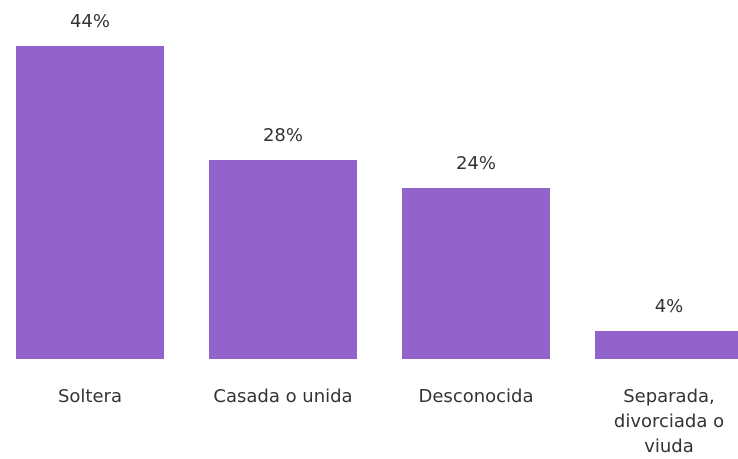 The width and height of the screenshot is (738, 459). I want to click on value-label: 28%, so click(282, 135).